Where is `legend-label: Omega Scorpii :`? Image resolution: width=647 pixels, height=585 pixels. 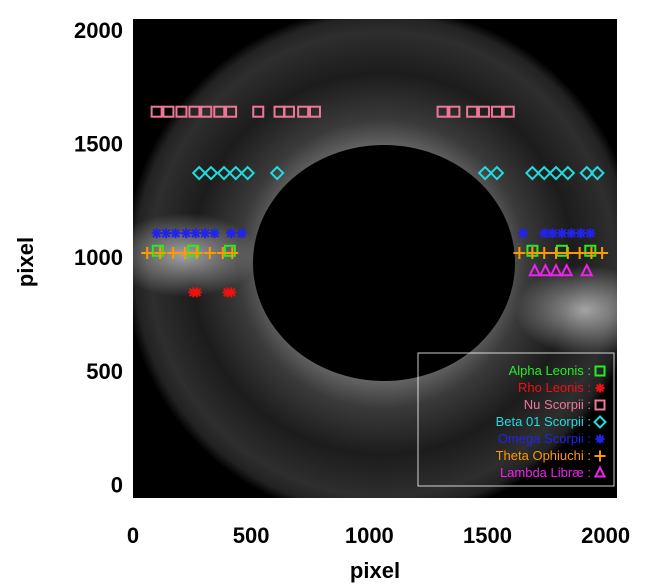
legend-label: Omega Scorpii : is located at coordinates (544, 438).